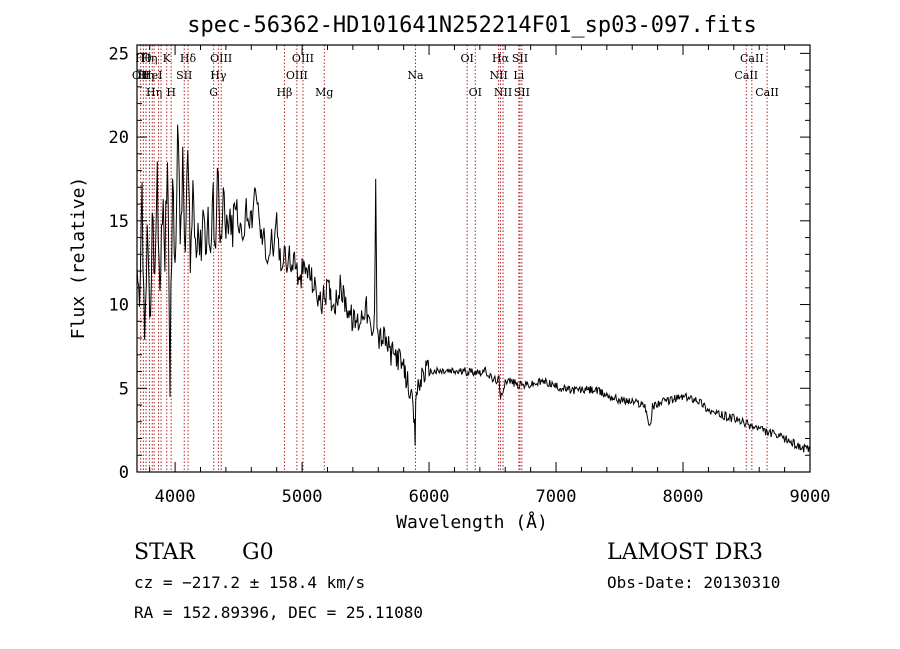 This screenshot has height=649, width=900. I want to click on y-tick-label: 25, so click(119, 54).